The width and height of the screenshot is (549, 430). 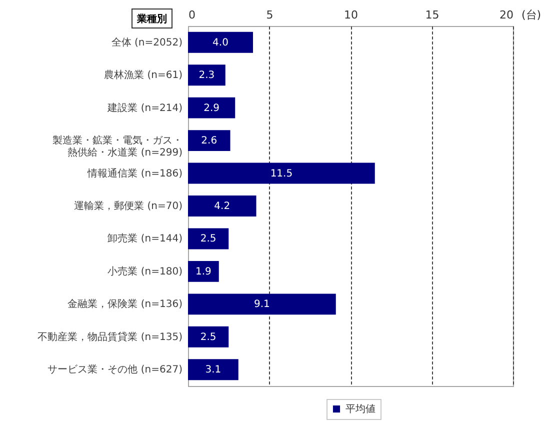 I want to click on legend-label: 平均値, so click(x=361, y=409).